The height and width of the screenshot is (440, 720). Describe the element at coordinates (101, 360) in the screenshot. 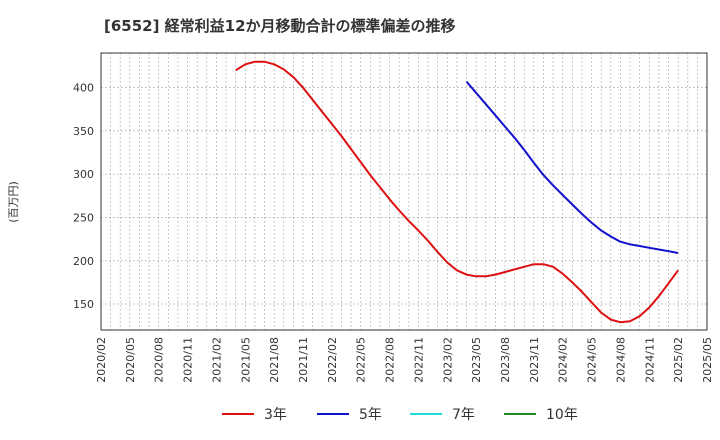

I see `x-tick-label: 2020/02` at that location.